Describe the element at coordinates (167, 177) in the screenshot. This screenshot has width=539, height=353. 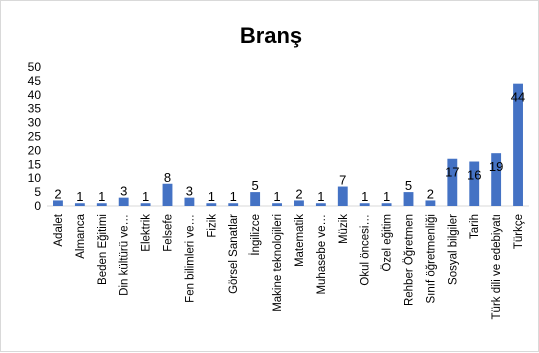
I see `data-label: 8` at that location.